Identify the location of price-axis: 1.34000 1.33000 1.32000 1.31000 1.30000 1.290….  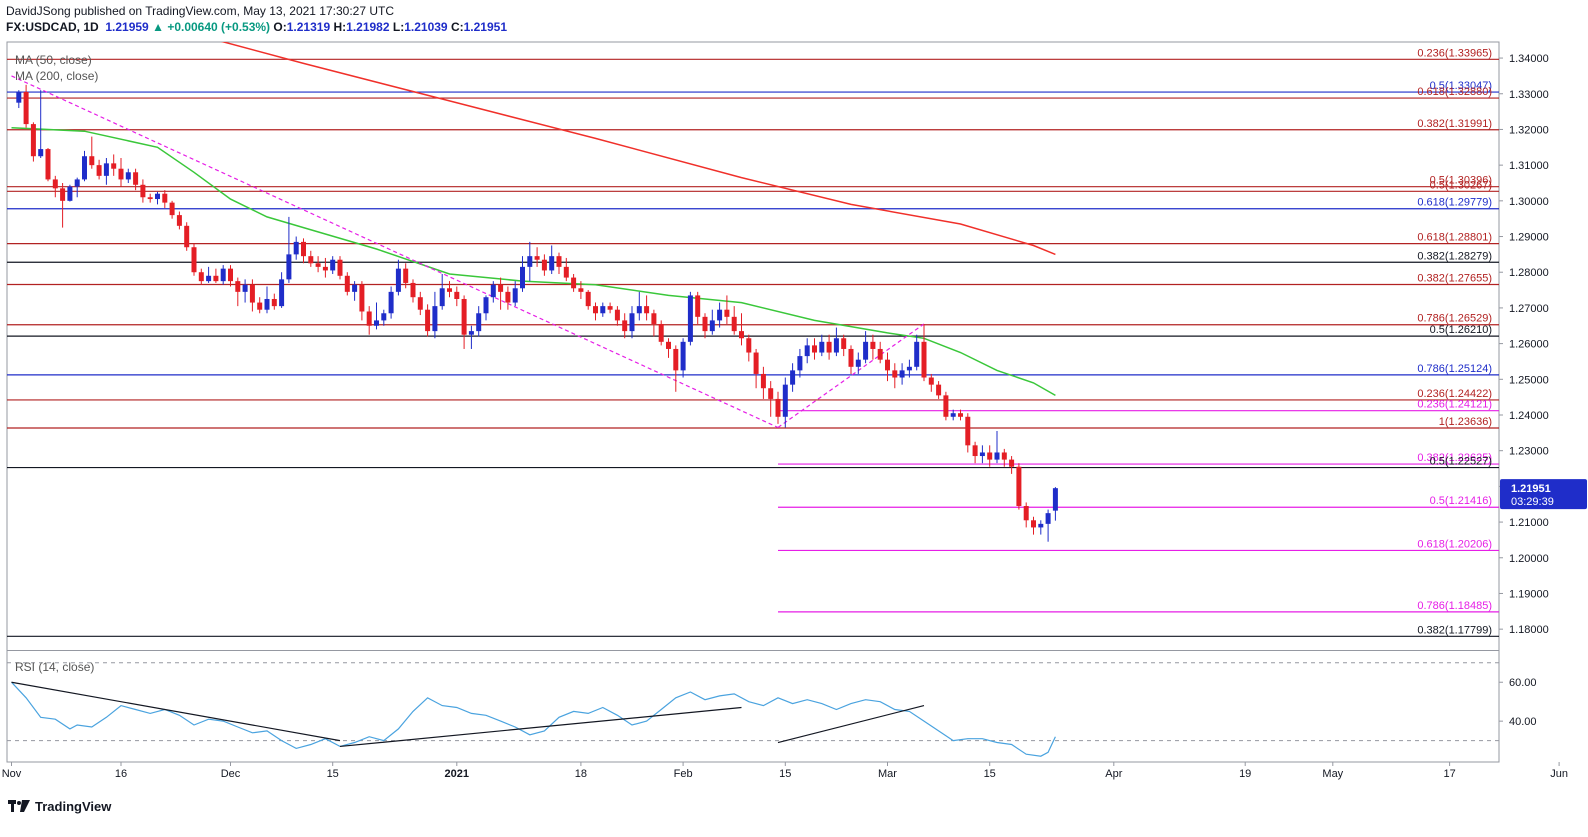
(1524, 344).